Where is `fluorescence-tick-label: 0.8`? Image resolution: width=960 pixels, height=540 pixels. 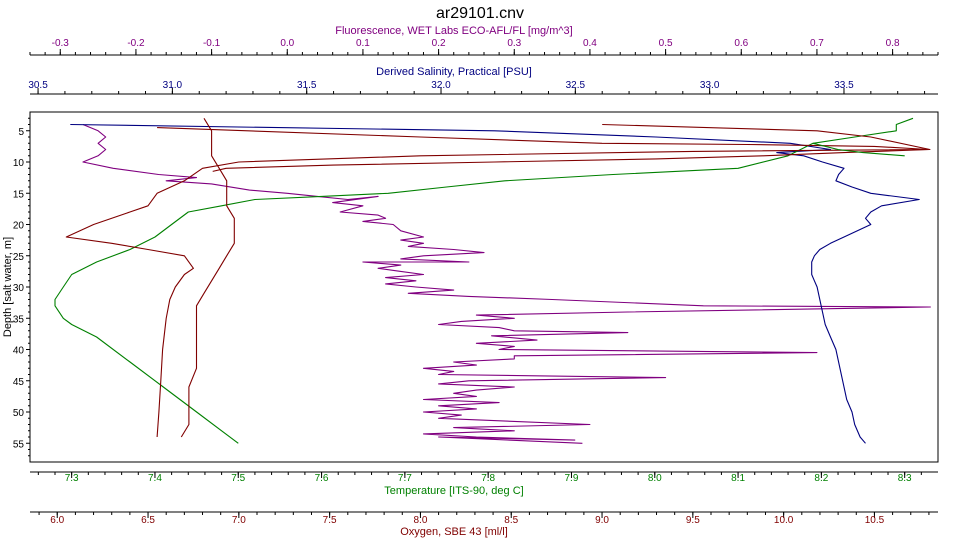
fluorescence-tick-label: 0.8 is located at coordinates (893, 43).